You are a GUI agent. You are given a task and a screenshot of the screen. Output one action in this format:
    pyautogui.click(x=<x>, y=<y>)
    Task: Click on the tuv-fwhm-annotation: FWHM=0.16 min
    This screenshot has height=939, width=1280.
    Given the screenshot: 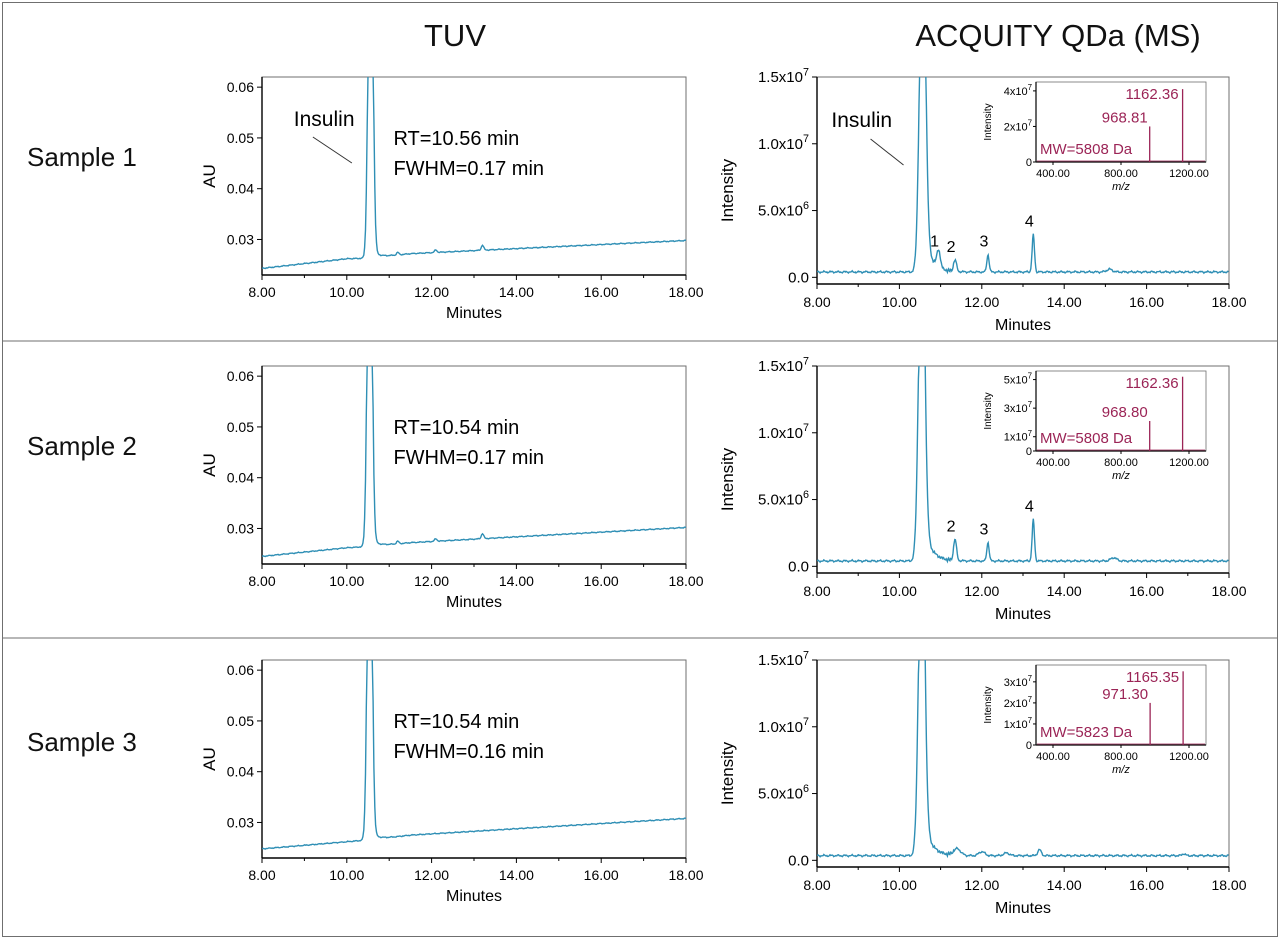 What is the action you would take?
    pyautogui.click(x=468, y=752)
    